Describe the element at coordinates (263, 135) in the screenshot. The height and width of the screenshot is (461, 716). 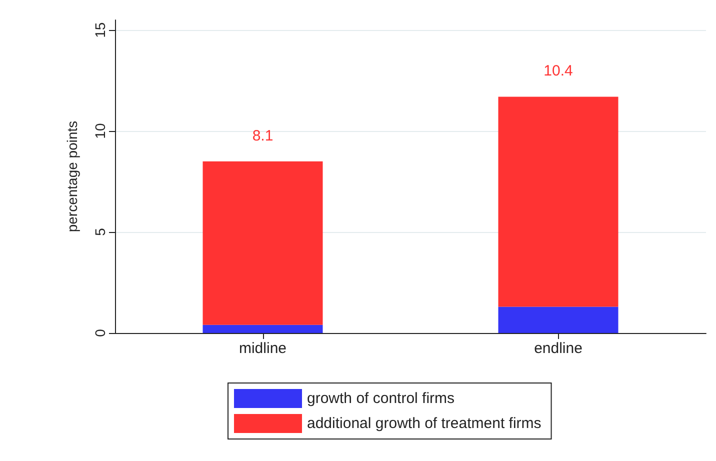
I see `data-label: 8.1` at that location.